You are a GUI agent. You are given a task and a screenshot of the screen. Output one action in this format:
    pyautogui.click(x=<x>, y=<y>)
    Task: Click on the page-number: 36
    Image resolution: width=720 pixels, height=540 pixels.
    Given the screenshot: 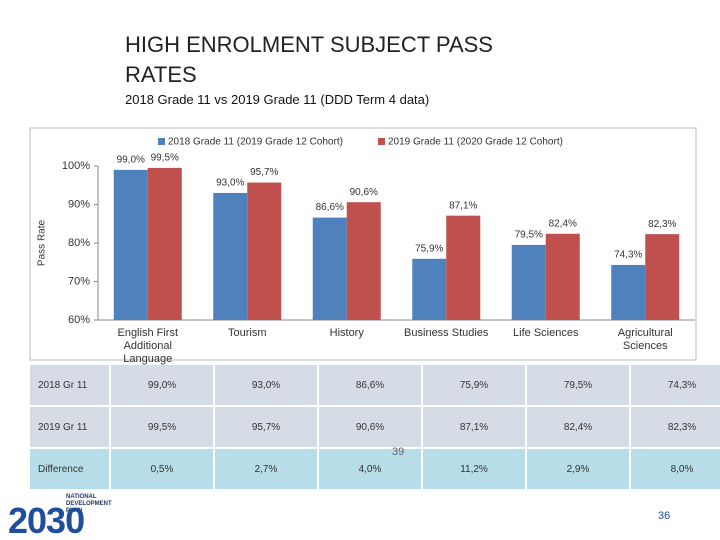 What is the action you would take?
    pyautogui.click(x=664, y=516)
    